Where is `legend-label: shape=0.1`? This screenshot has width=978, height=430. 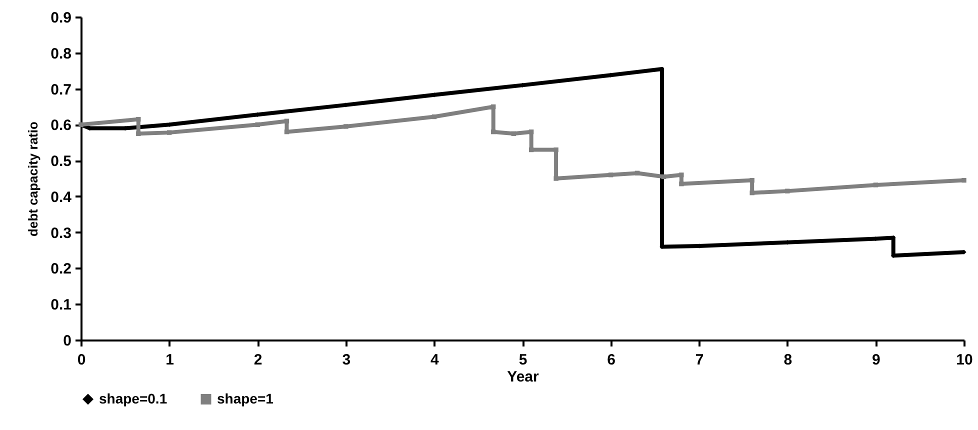
legend-label: shape=0.1 is located at coordinates (133, 398).